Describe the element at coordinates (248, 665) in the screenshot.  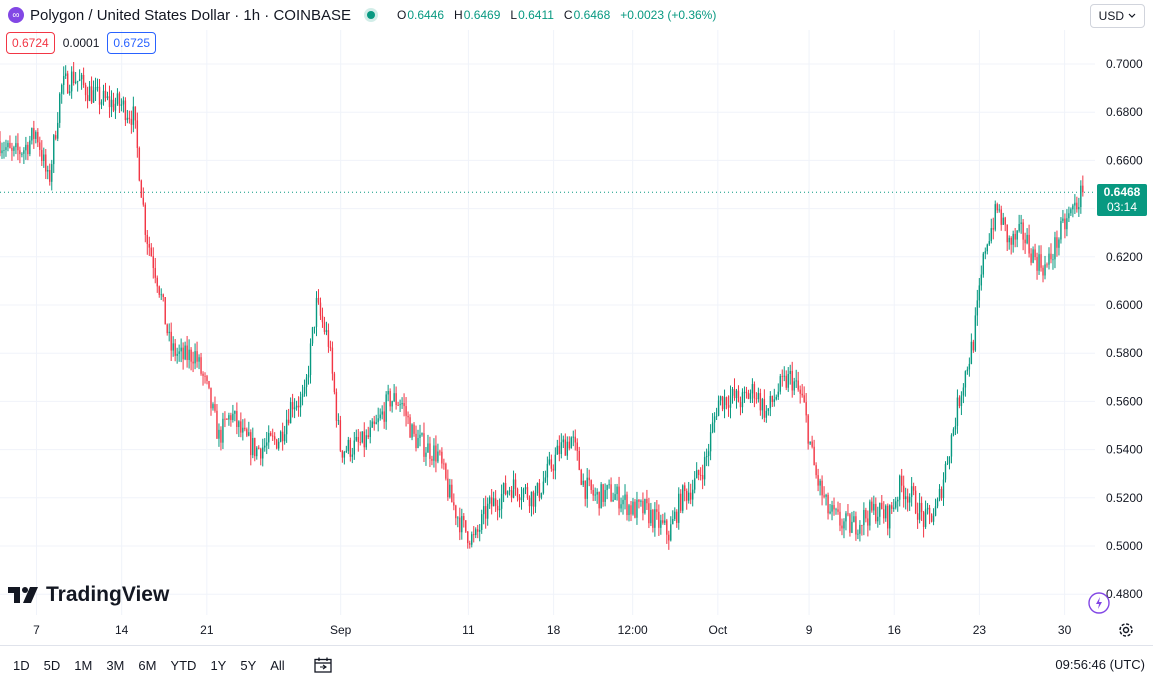
I see `range-5y-button: 5Y` at that location.